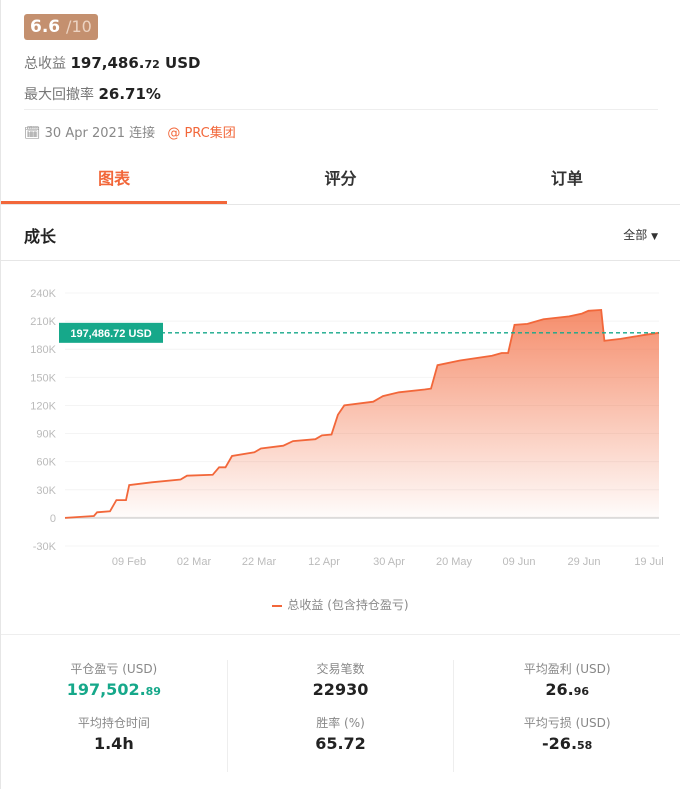 The height and width of the screenshot is (789, 680). What do you see at coordinates (648, 562) in the screenshot?
I see `x-tick-label: 19 Jul` at bounding box center [648, 562].